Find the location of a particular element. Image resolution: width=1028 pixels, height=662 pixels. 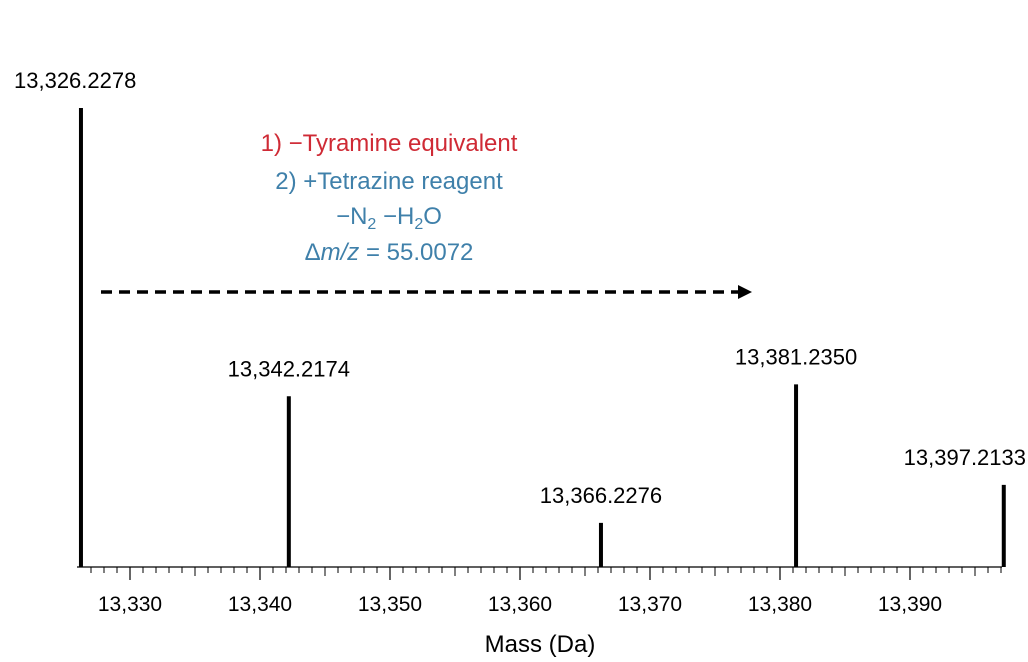

peak-label: 13,342.2174 is located at coordinates (289, 368).